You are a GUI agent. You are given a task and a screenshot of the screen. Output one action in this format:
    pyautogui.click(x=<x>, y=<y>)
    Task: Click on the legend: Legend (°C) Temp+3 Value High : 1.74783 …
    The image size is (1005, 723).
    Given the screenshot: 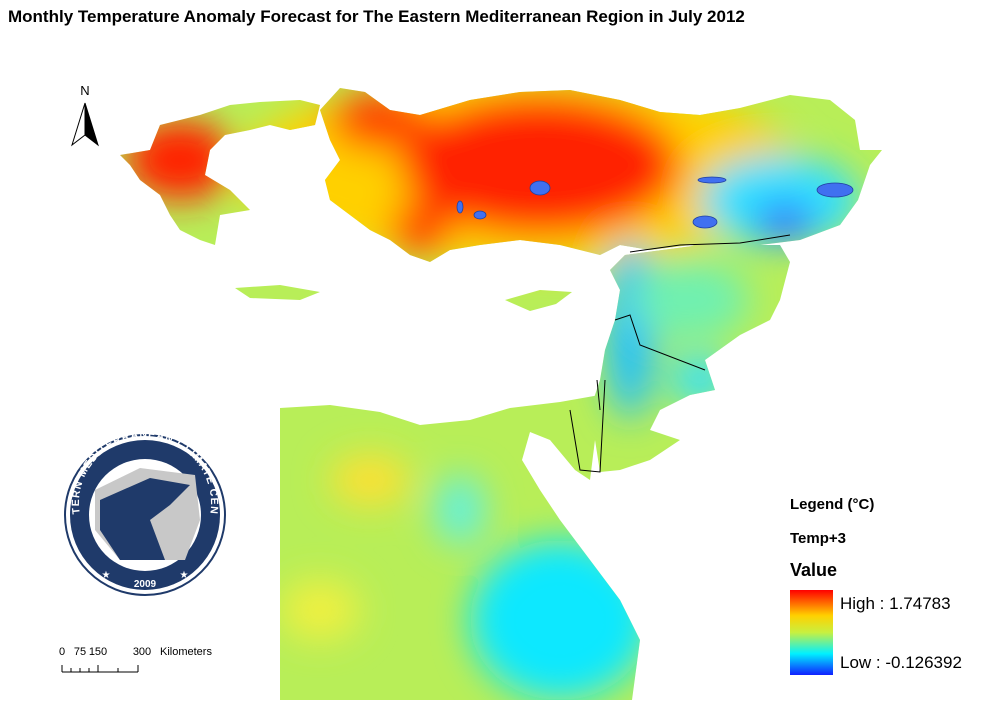 What is the action you would take?
    pyautogui.click(x=876, y=585)
    